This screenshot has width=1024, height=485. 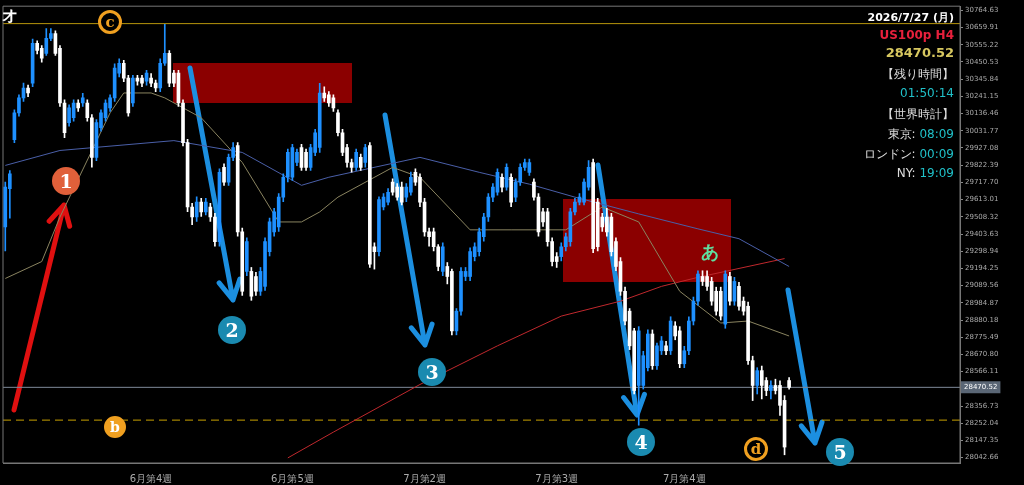 I want to click on annotation: 01:50:14, so click(x=926, y=93).